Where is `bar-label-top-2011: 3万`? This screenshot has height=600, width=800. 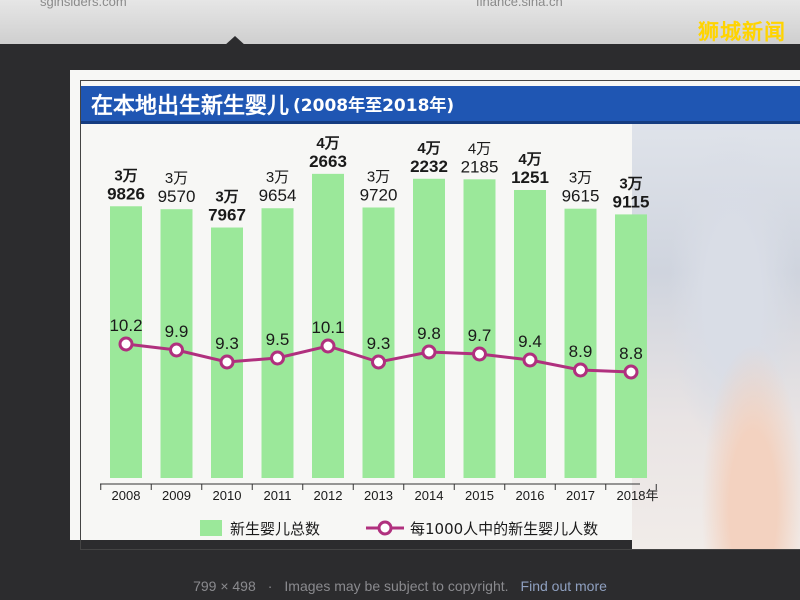
bar-label-top-2011: 3万 is located at coordinates (277, 177).